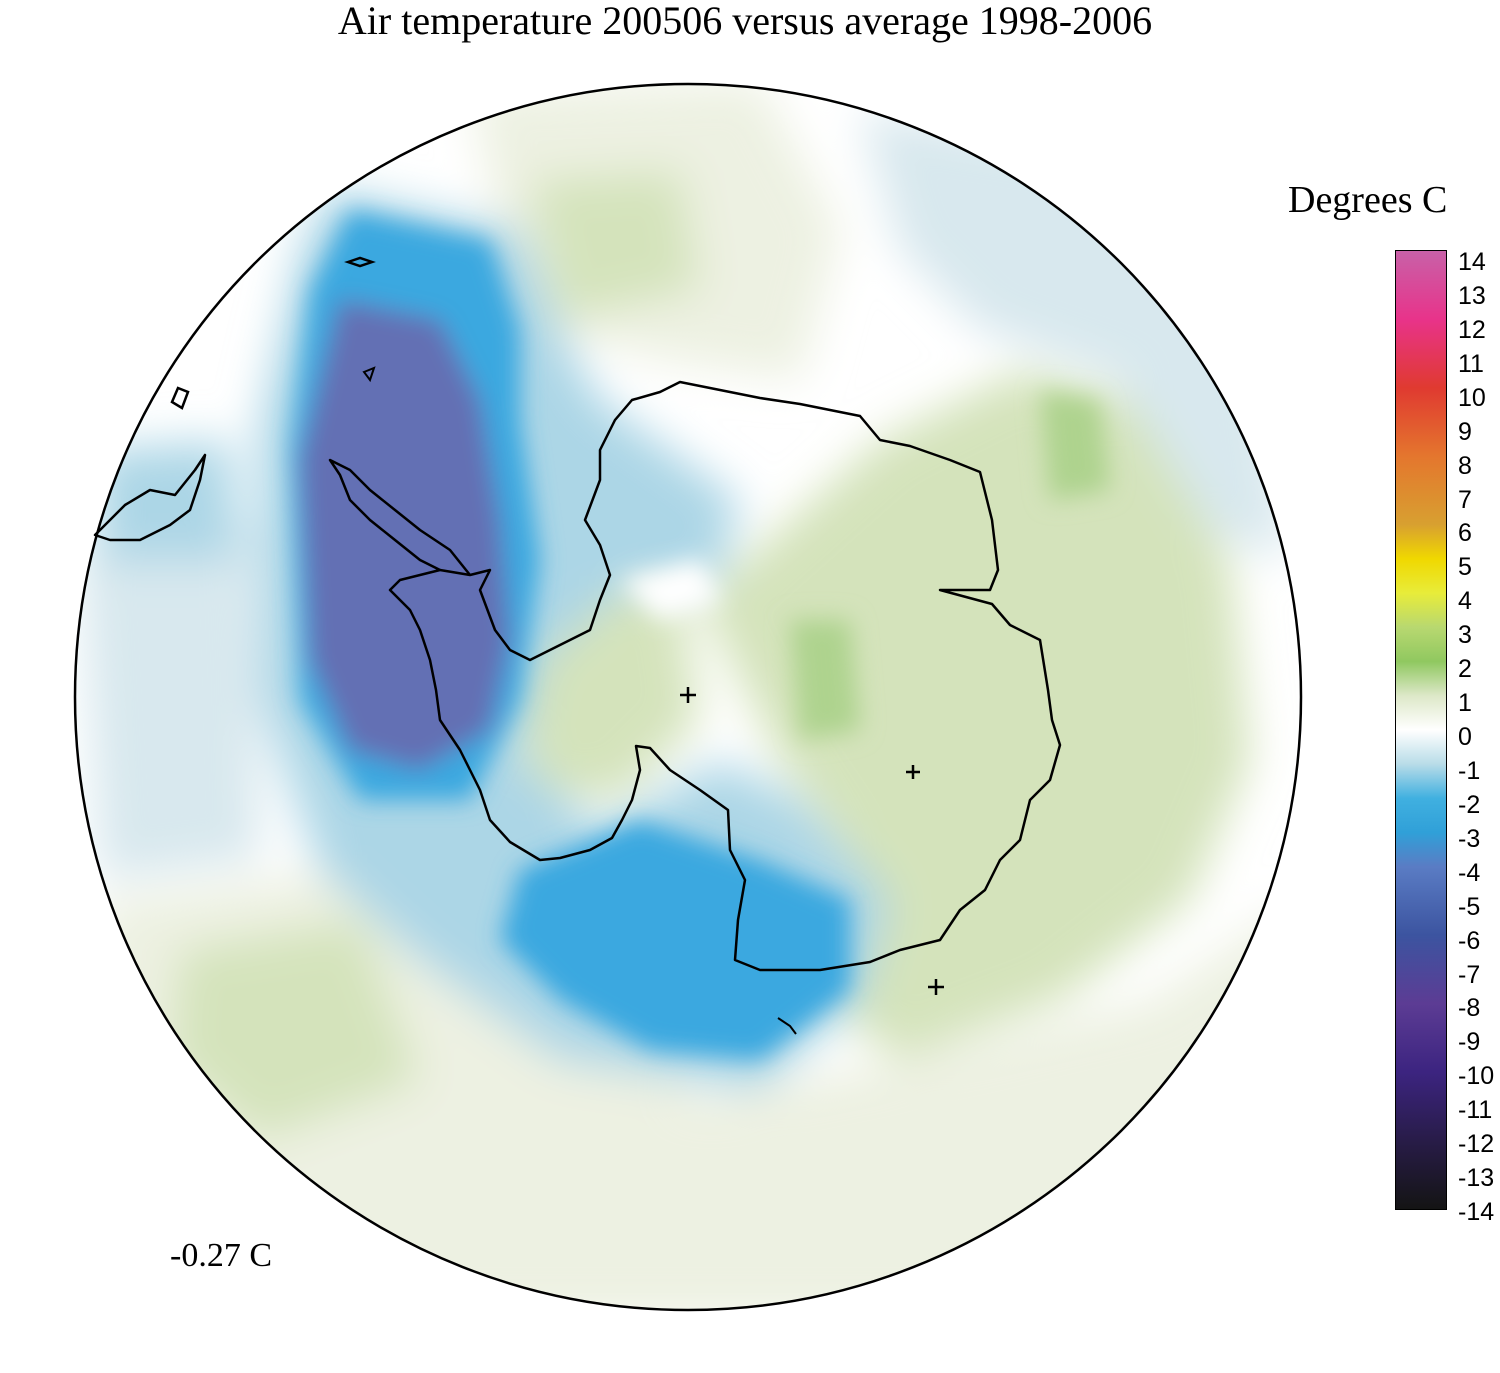  What do you see at coordinates (1472, 397) in the screenshot?
I see `color-scale-tick: 10` at bounding box center [1472, 397].